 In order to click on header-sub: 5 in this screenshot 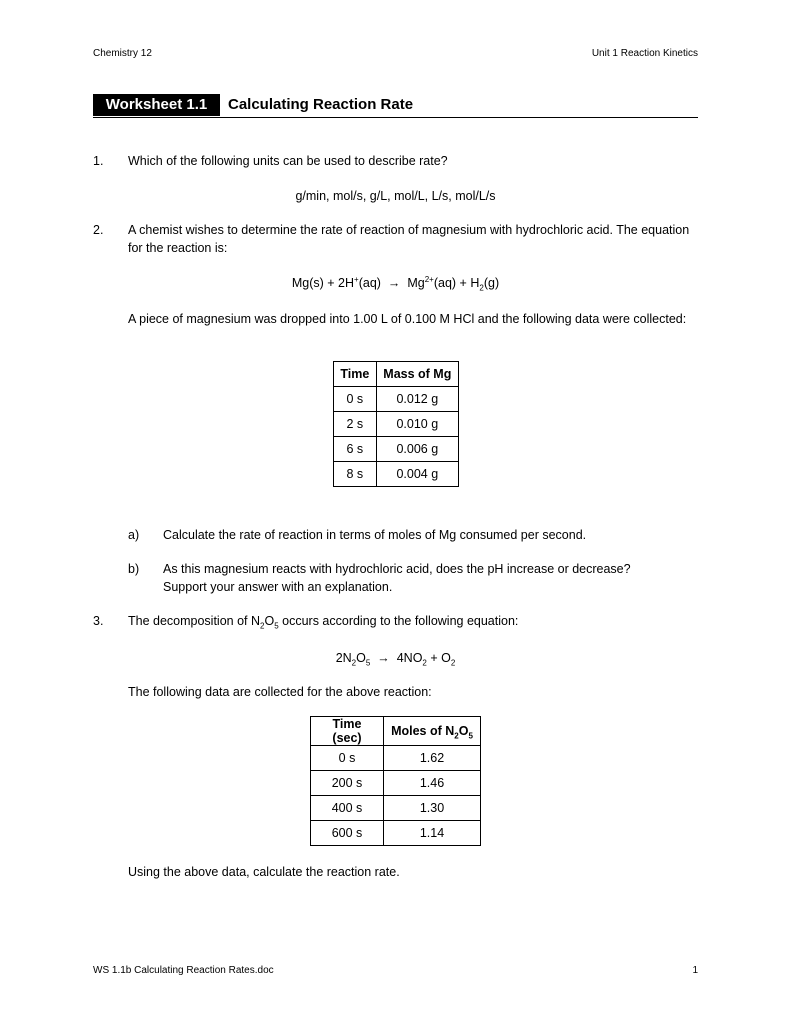, I will do `click(470, 736)`.